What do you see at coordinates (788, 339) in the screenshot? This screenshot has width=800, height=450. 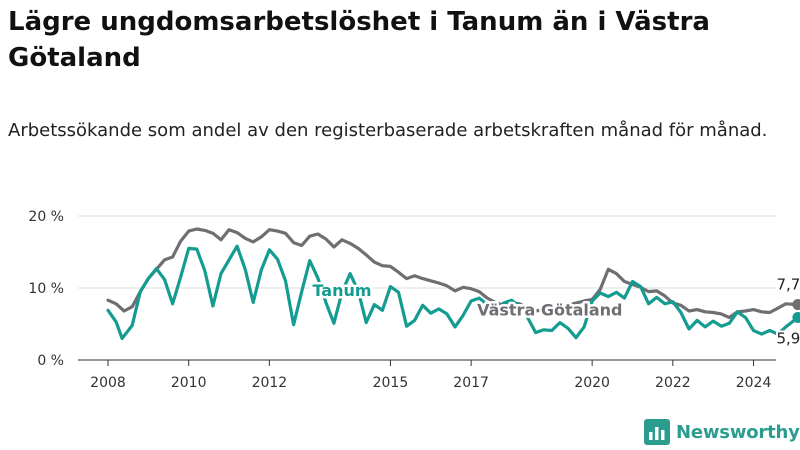 I see `end-label-tanum: 5,9 %` at bounding box center [788, 339].